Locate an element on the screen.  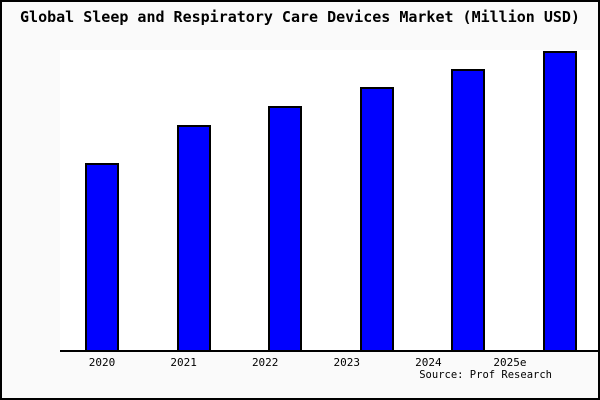
bar-2025e is located at coordinates (559, 200).